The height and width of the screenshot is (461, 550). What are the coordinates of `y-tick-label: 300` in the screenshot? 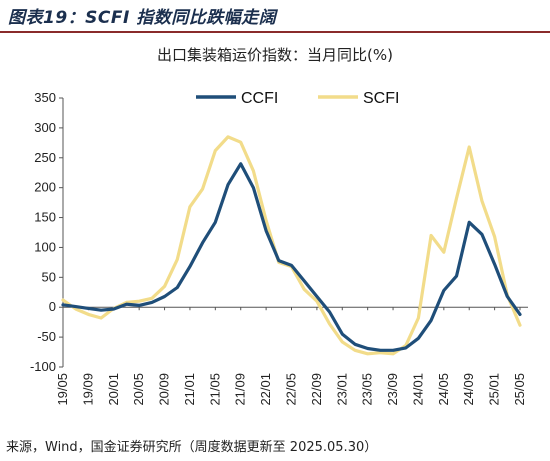 It's located at (45, 127).